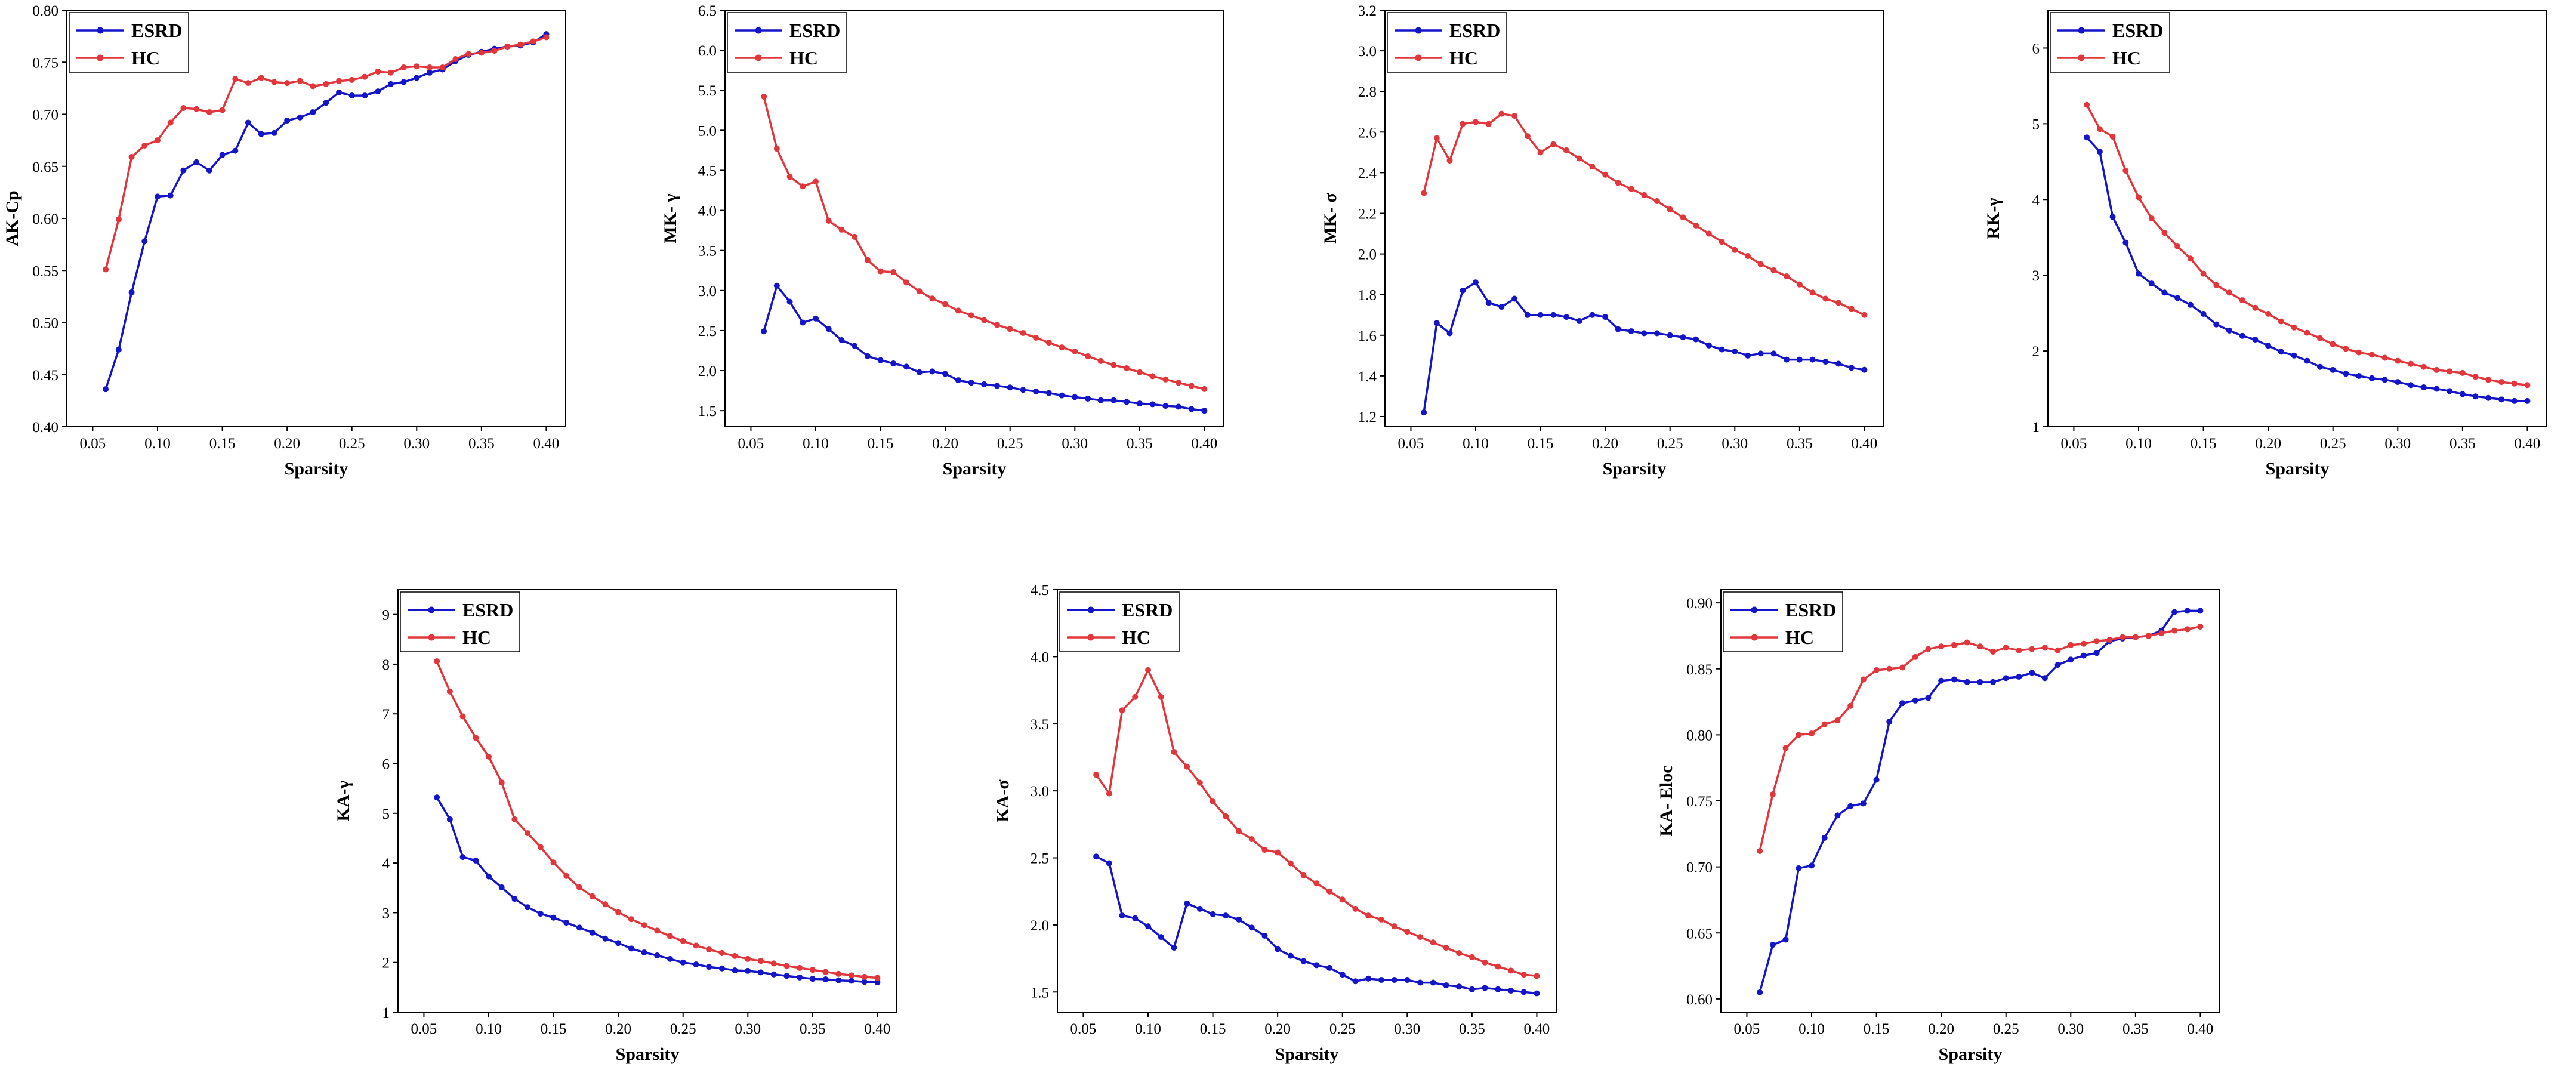 The image size is (2576, 1073). I want to click on legend-label-esrd: ESRD, so click(156, 30).